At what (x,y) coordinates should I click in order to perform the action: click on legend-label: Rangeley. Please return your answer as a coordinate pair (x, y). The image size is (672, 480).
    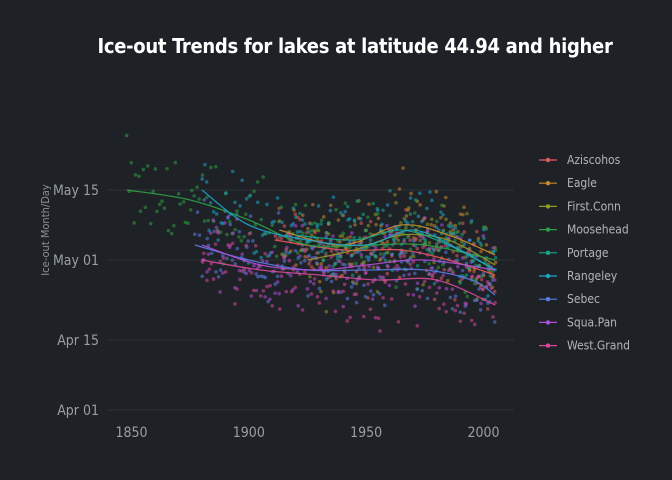
    Looking at the image, I should click on (592, 276).